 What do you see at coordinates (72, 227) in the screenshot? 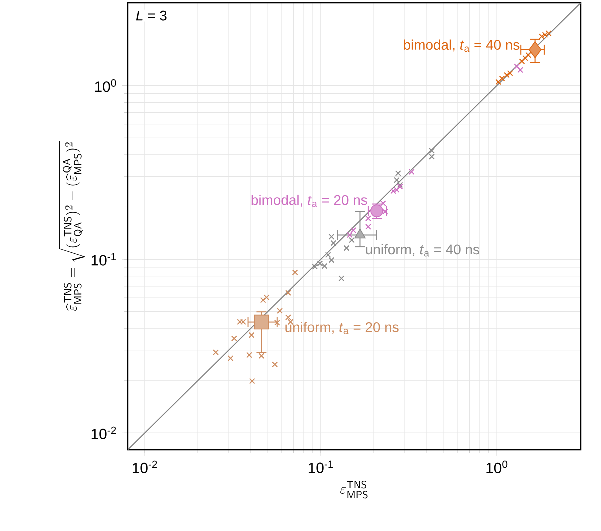
I see `y-axis-title: $\widehat{\varepsilon}^{\,\mathsf{TNS}}_{\mathsf{MPS}} = \sqrt{(\varepsilon^{\mathsf{TNS}}_{\mathsf{QA}})^2 - (\widehat{\varepsilon}^{\,\mathsf{QA}}_{\mathsf{MPS}})^2}$` at bounding box center [72, 227].